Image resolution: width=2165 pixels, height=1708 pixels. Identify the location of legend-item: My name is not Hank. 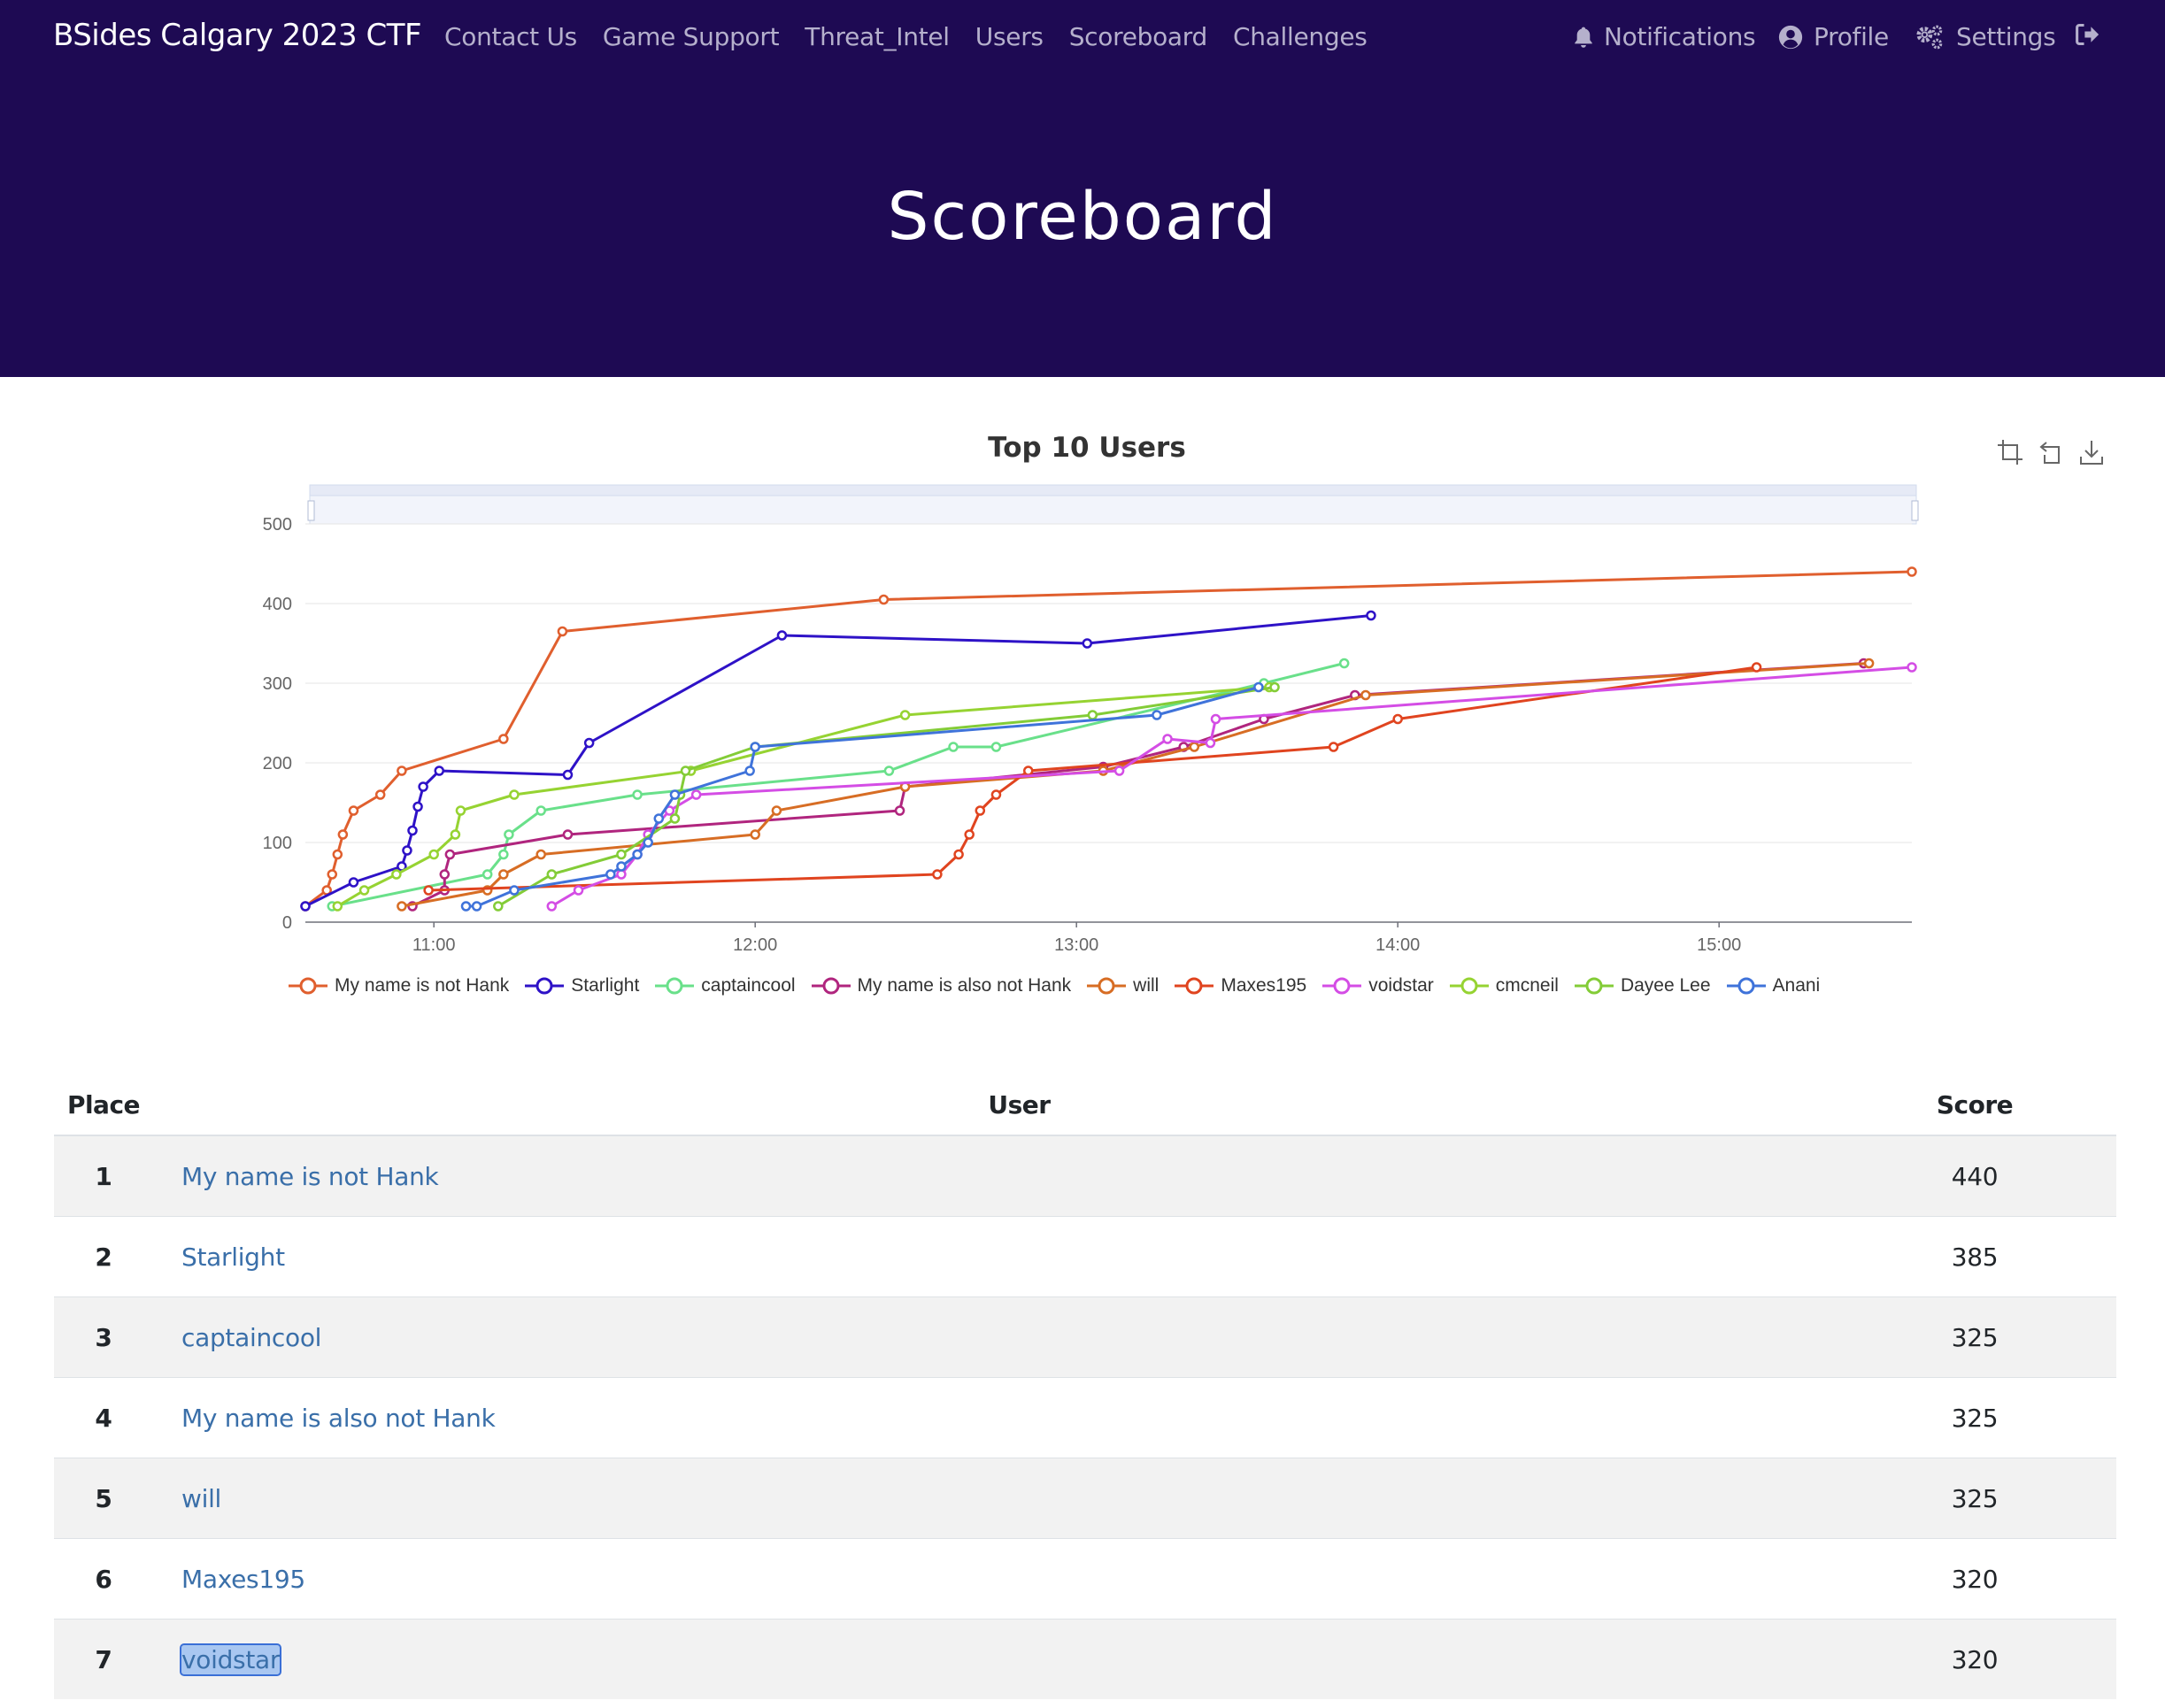
(399, 986).